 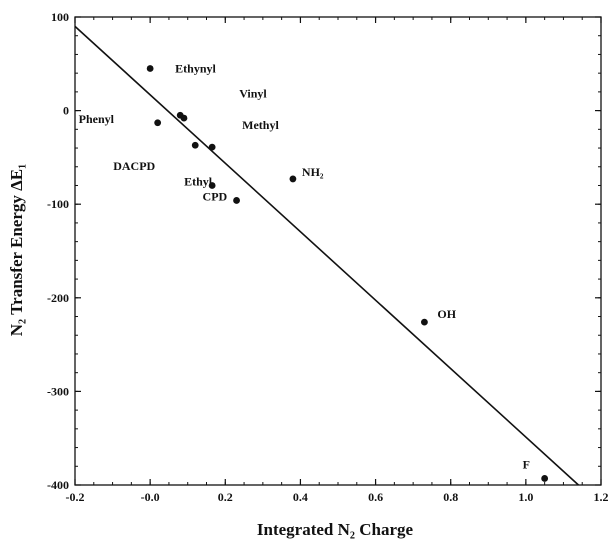 What do you see at coordinates (195, 68) in the screenshot?
I see `point-label: Ethynyl` at bounding box center [195, 68].